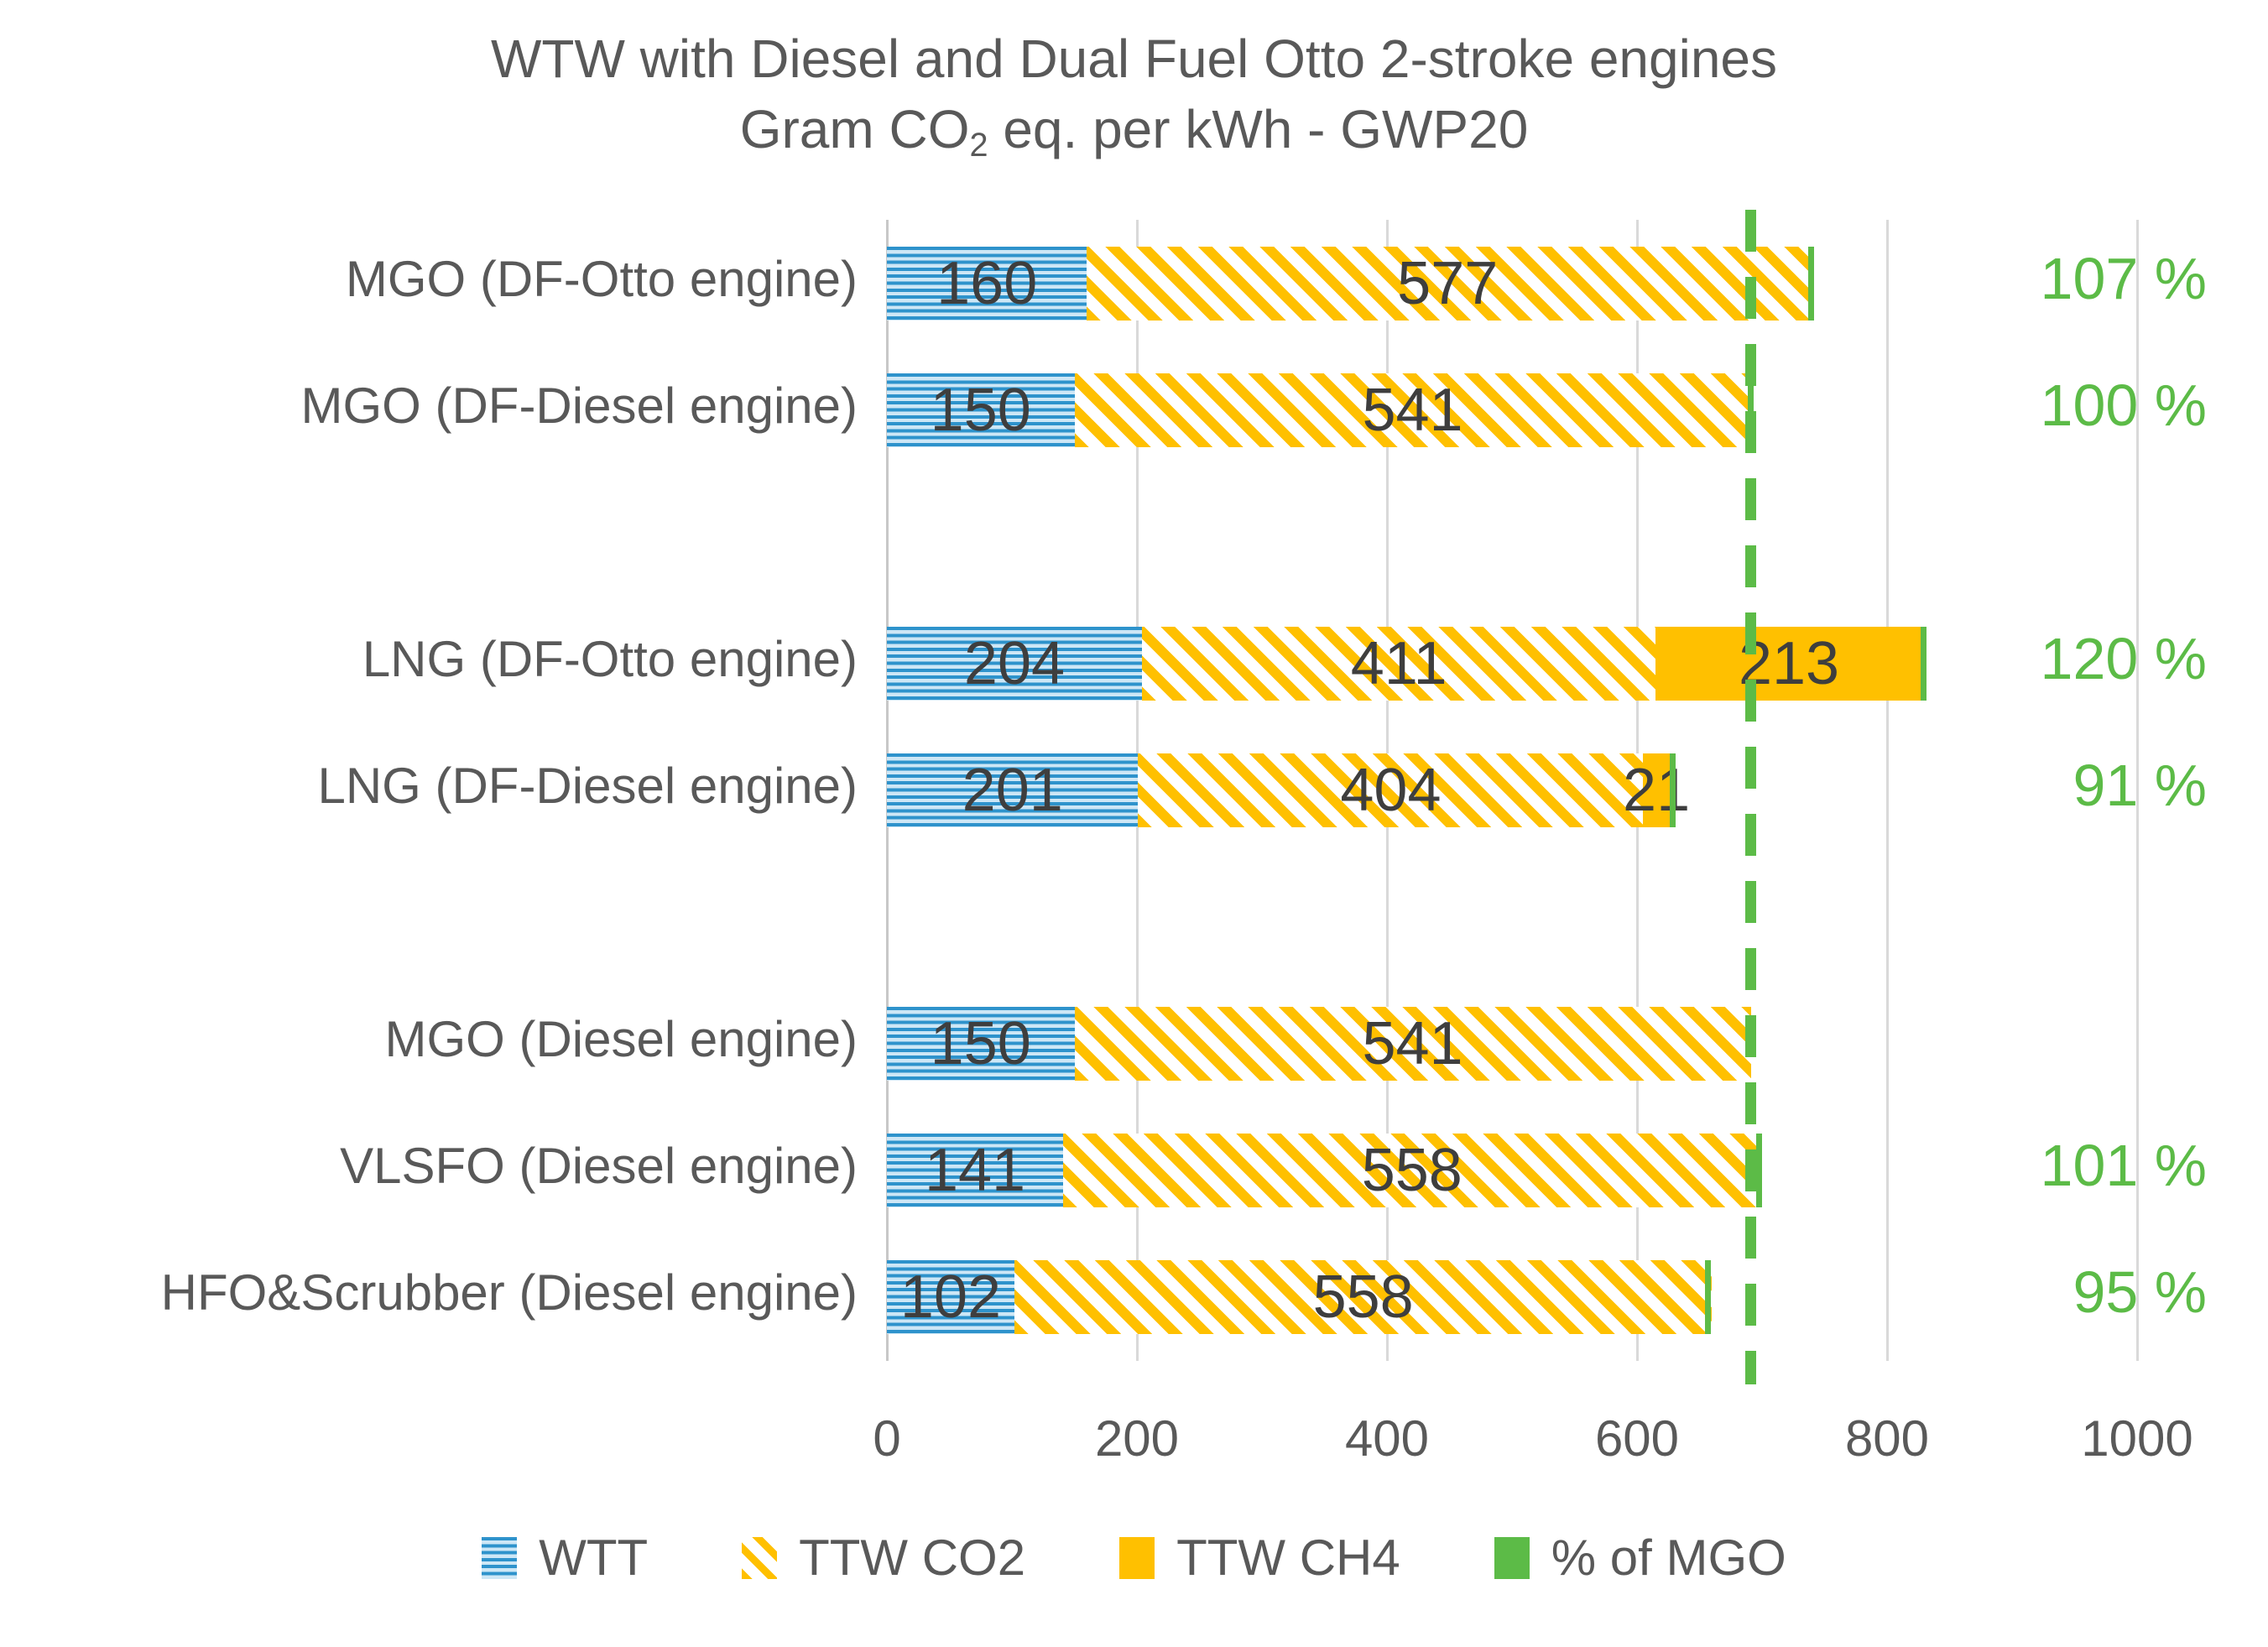 This screenshot has height=1647, width=2268. Describe the element at coordinates (1134, 131) in the screenshot. I see `chart-title-line2: Gram CO2 eq. per kWh - GWP20` at that location.